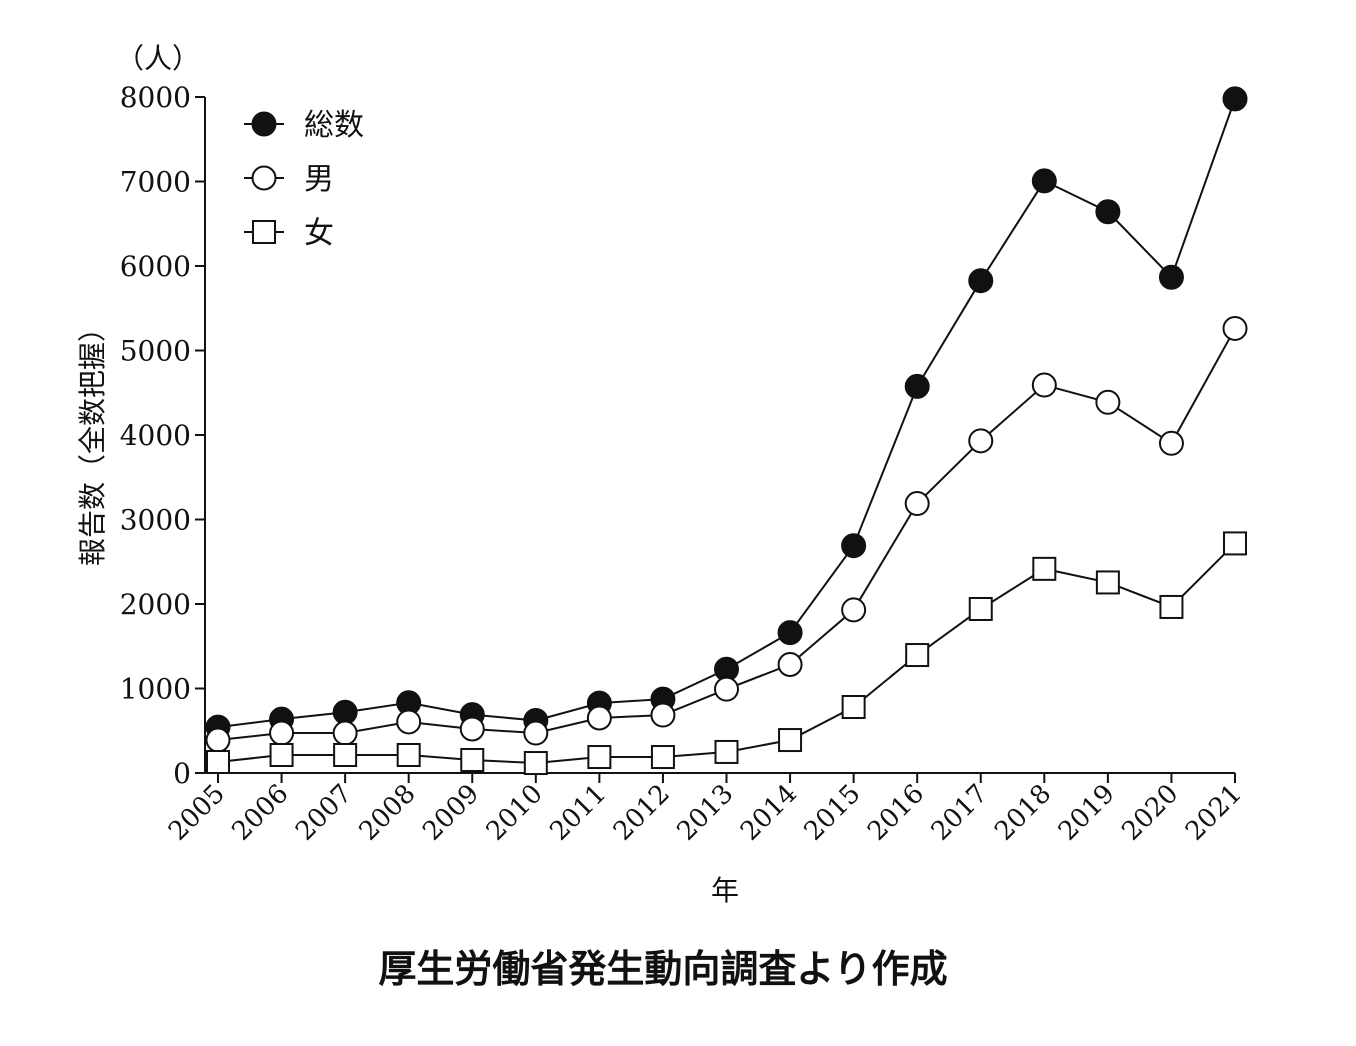 Image resolution: width=1356 pixels, height=1046 pixels. Describe the element at coordinates (319, 233) in the screenshot. I see `legend-label: 女` at that location.